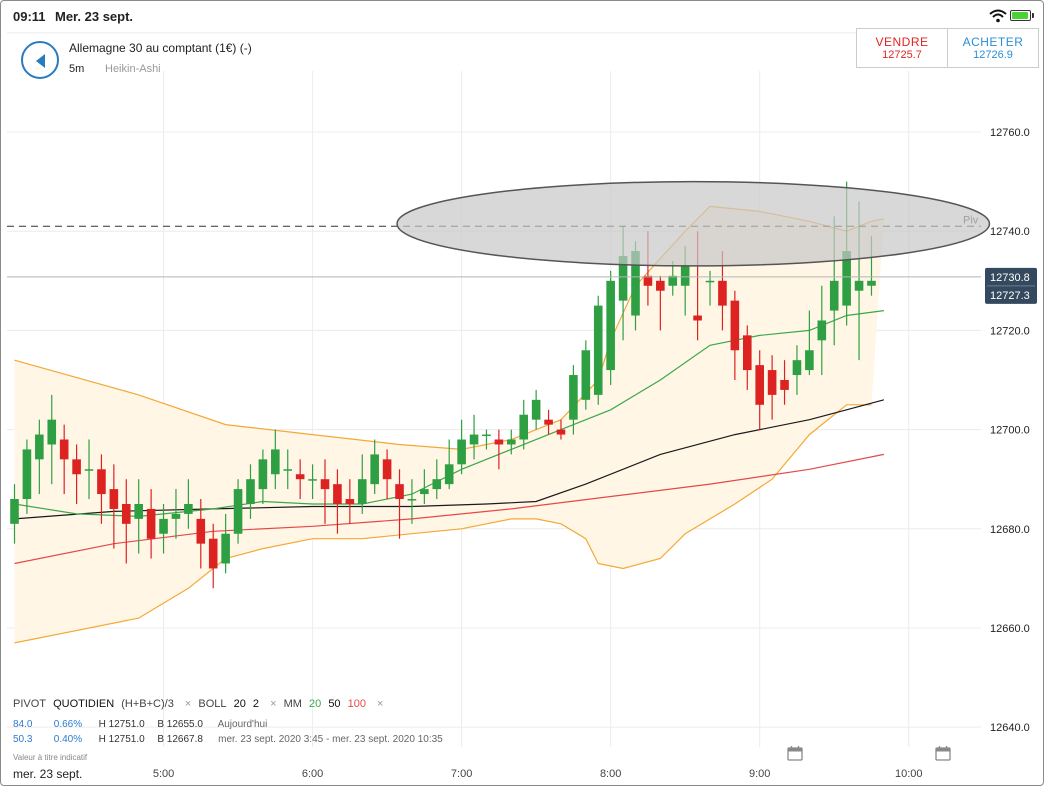 The width and height of the screenshot is (1044, 786). What do you see at coordinates (133, 69) in the screenshot?
I see `chart-type-selector: Heikin-Ashi` at bounding box center [133, 69].